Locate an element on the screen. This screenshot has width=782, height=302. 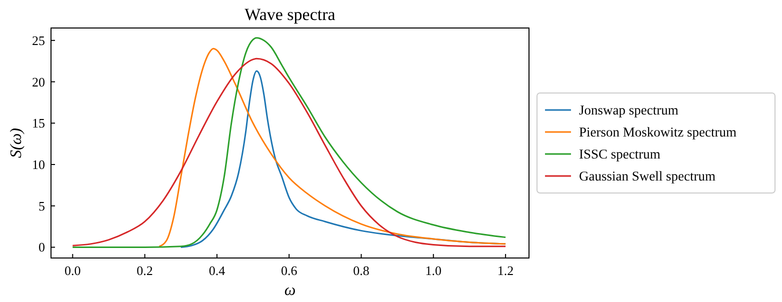
x-tick-label: 0.0 is located at coordinates (72, 270).